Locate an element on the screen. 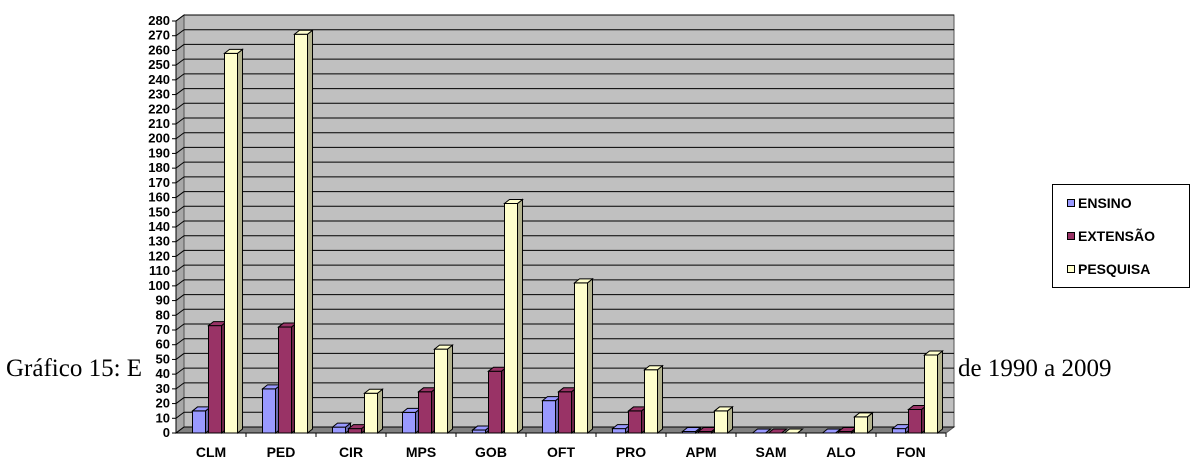 This screenshot has height=461, width=1195. legend-item-pesquisa: PESQUISA is located at coordinates (1108, 269).